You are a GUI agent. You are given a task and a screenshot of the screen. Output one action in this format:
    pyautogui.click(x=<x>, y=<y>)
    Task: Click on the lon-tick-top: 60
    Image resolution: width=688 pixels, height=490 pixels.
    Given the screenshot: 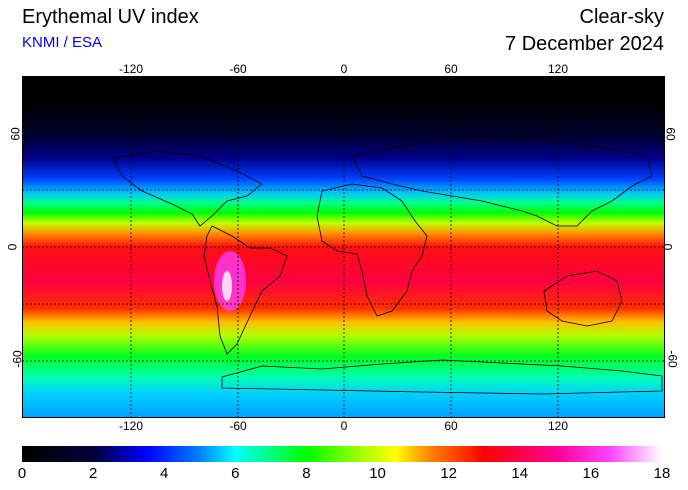 What is the action you would take?
    pyautogui.click(x=451, y=69)
    